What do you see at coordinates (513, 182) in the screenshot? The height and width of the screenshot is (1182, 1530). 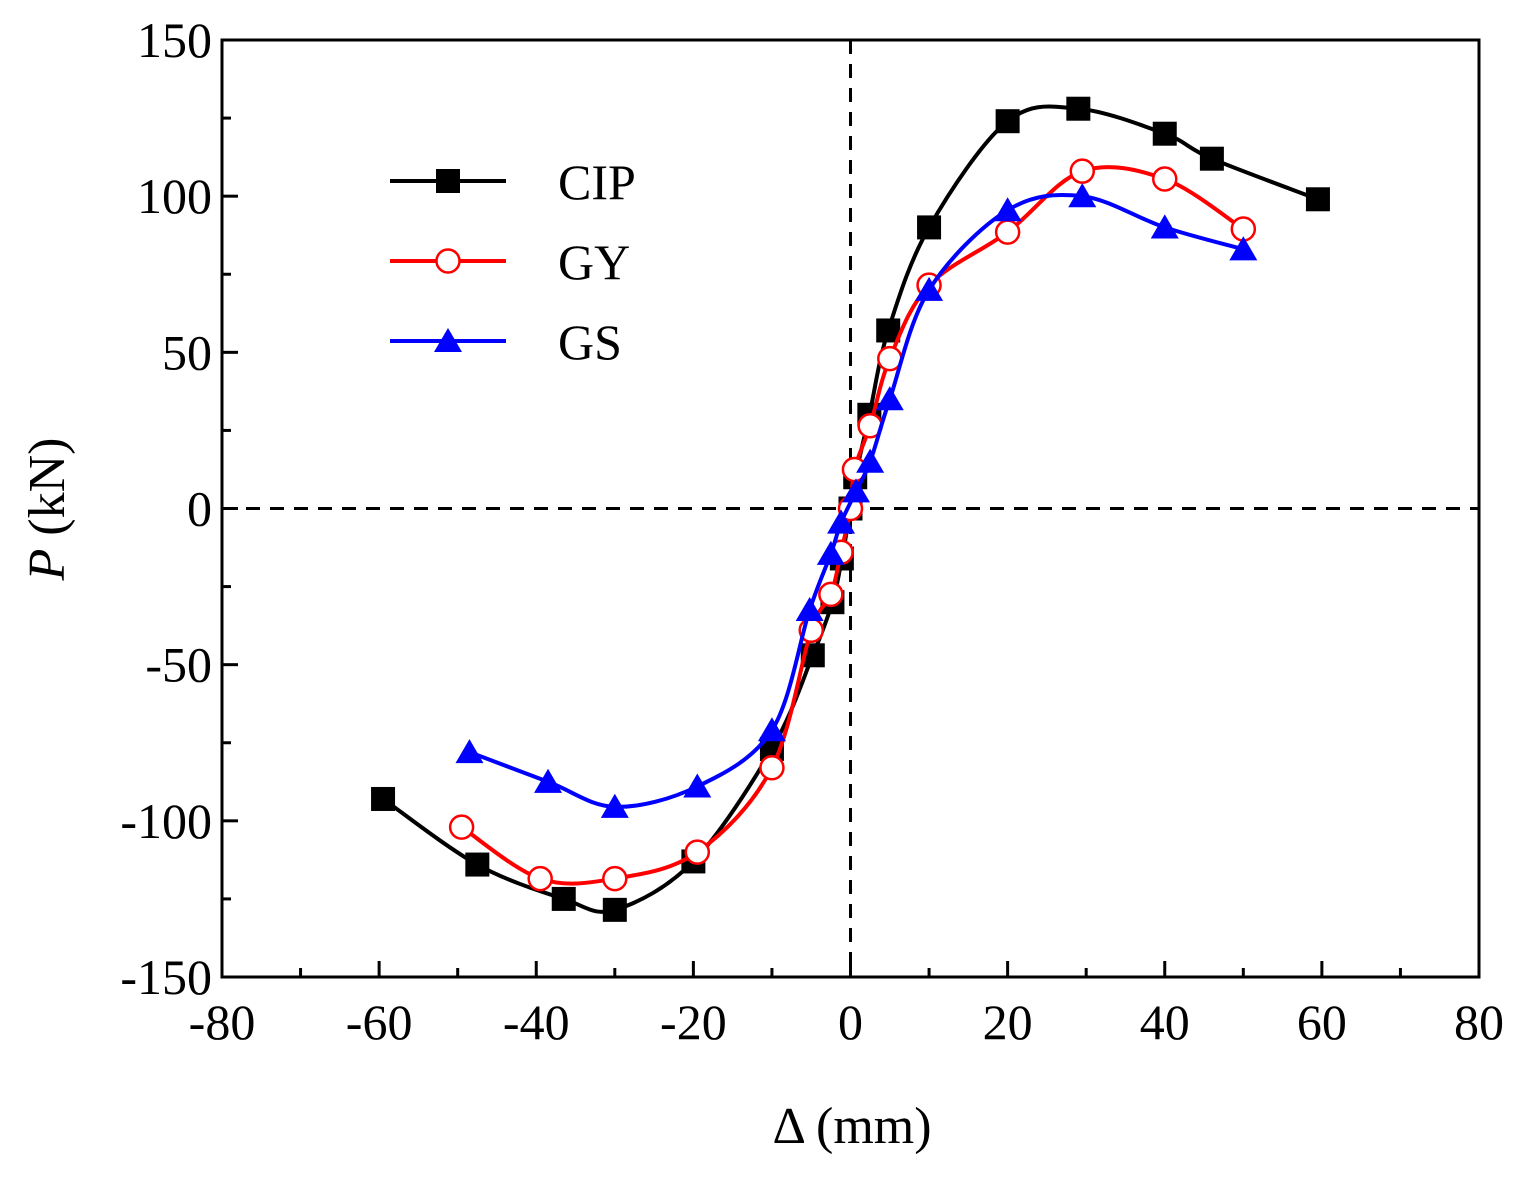 I see `legend-item-cip: CIP` at bounding box center [513, 182].